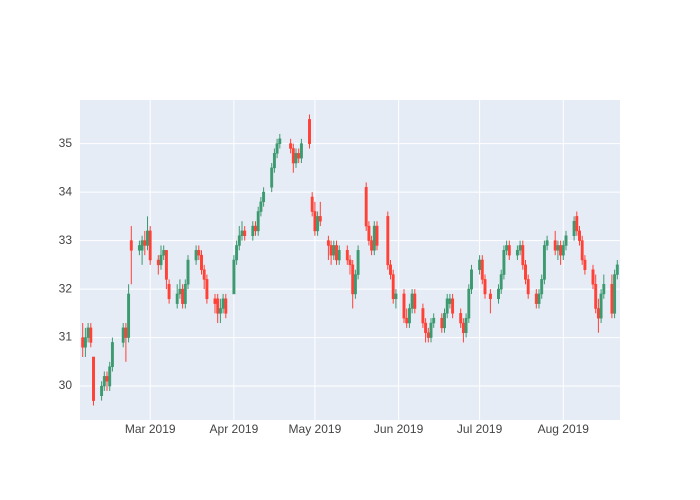 Image resolution: width=700 pixels, height=500 pixels. What do you see at coordinates (66, 240) in the screenshot?
I see `y-tick-label: 33` at bounding box center [66, 240].